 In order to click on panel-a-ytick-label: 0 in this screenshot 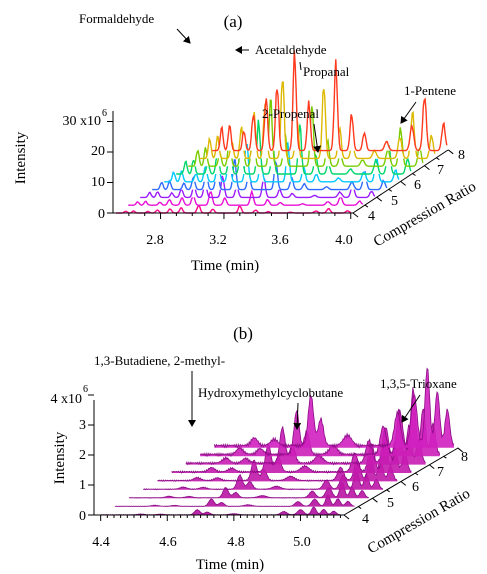, I will do `click(101, 214)`.